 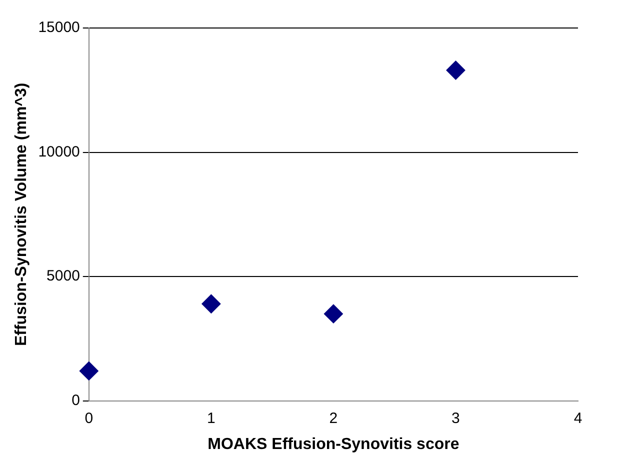 What do you see at coordinates (59, 27) in the screenshot?
I see `y-tick-label: 15000` at bounding box center [59, 27].